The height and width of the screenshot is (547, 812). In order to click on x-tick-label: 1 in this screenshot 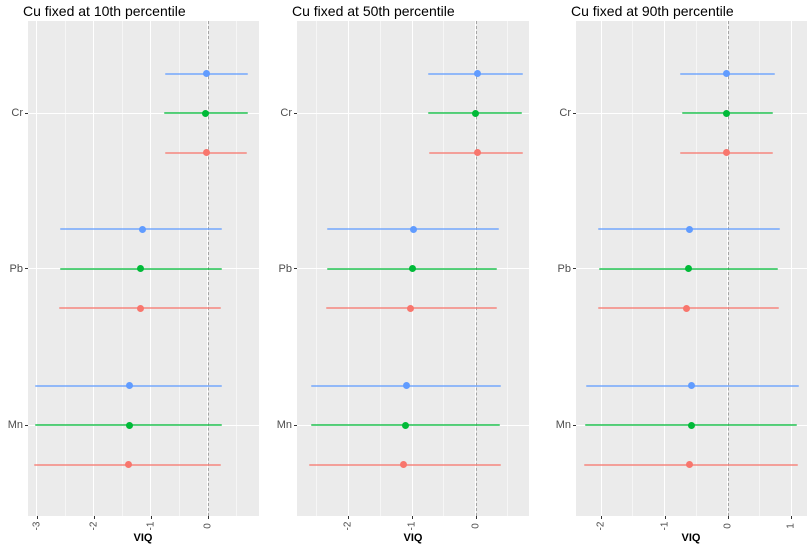, I will do `click(791, 526)`.